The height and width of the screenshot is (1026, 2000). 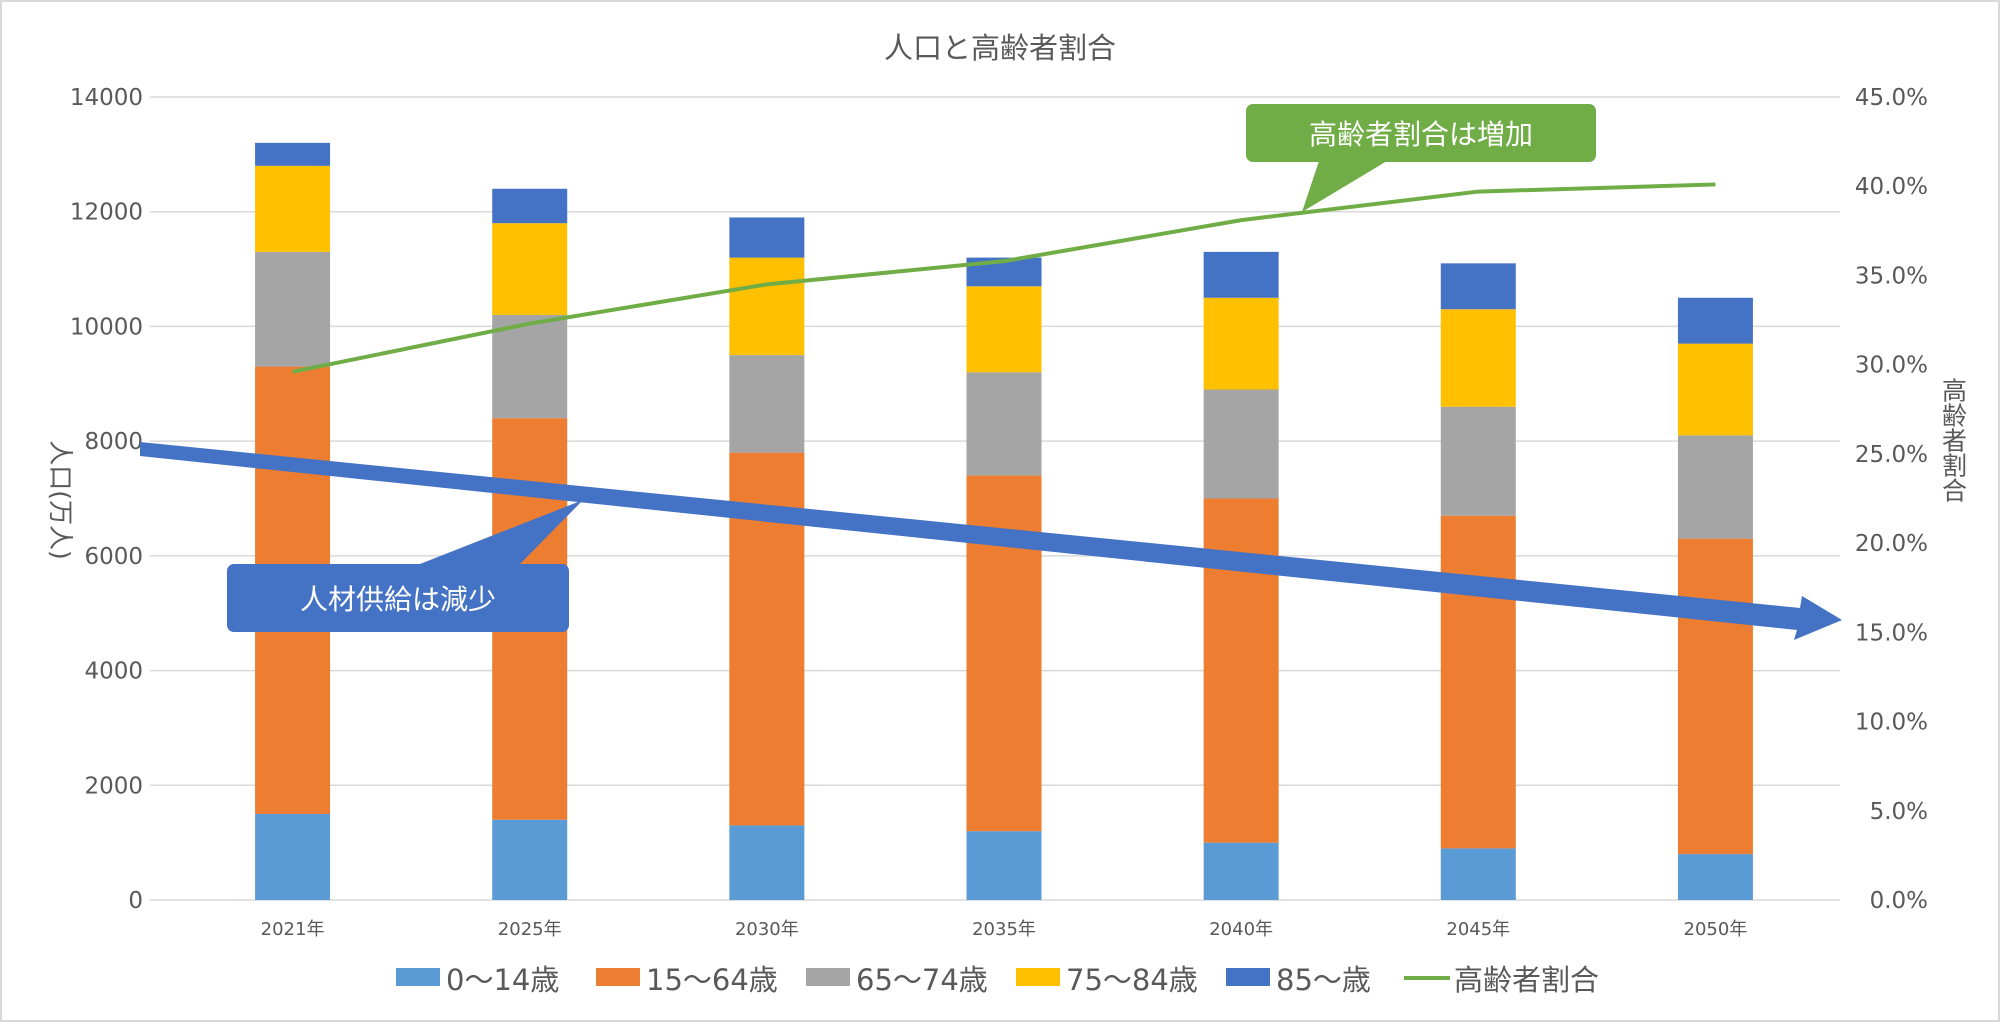 What do you see at coordinates (1478, 929) in the screenshot?
I see `x-tick-label: 2045年` at bounding box center [1478, 929].